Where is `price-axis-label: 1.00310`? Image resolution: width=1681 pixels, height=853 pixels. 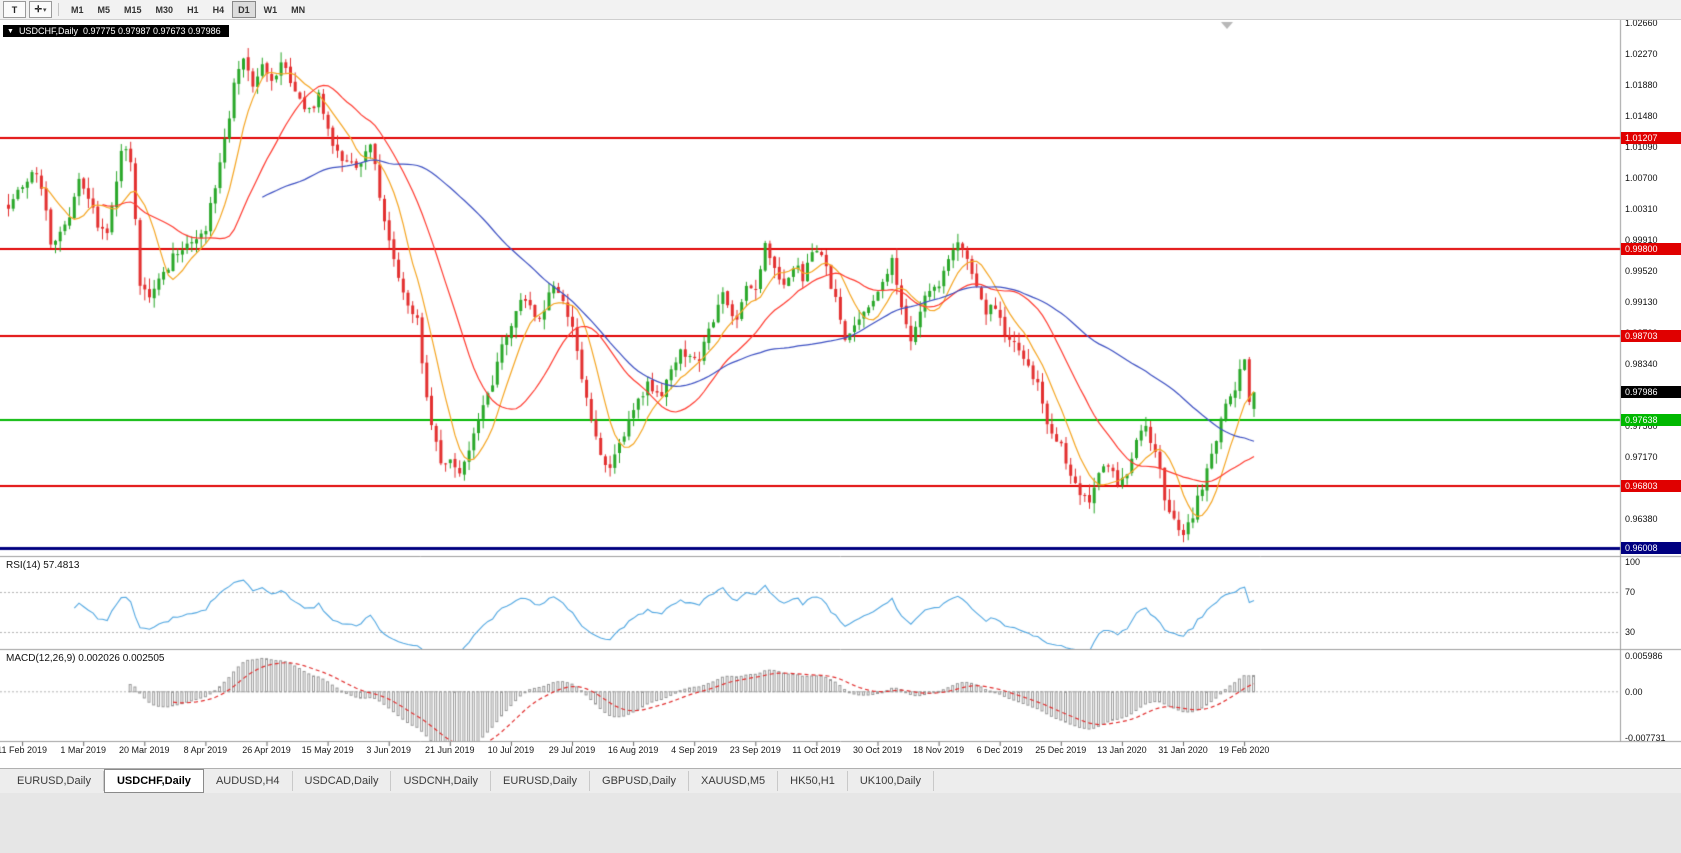 price-axis-label: 1.00310 is located at coordinates (1641, 208).